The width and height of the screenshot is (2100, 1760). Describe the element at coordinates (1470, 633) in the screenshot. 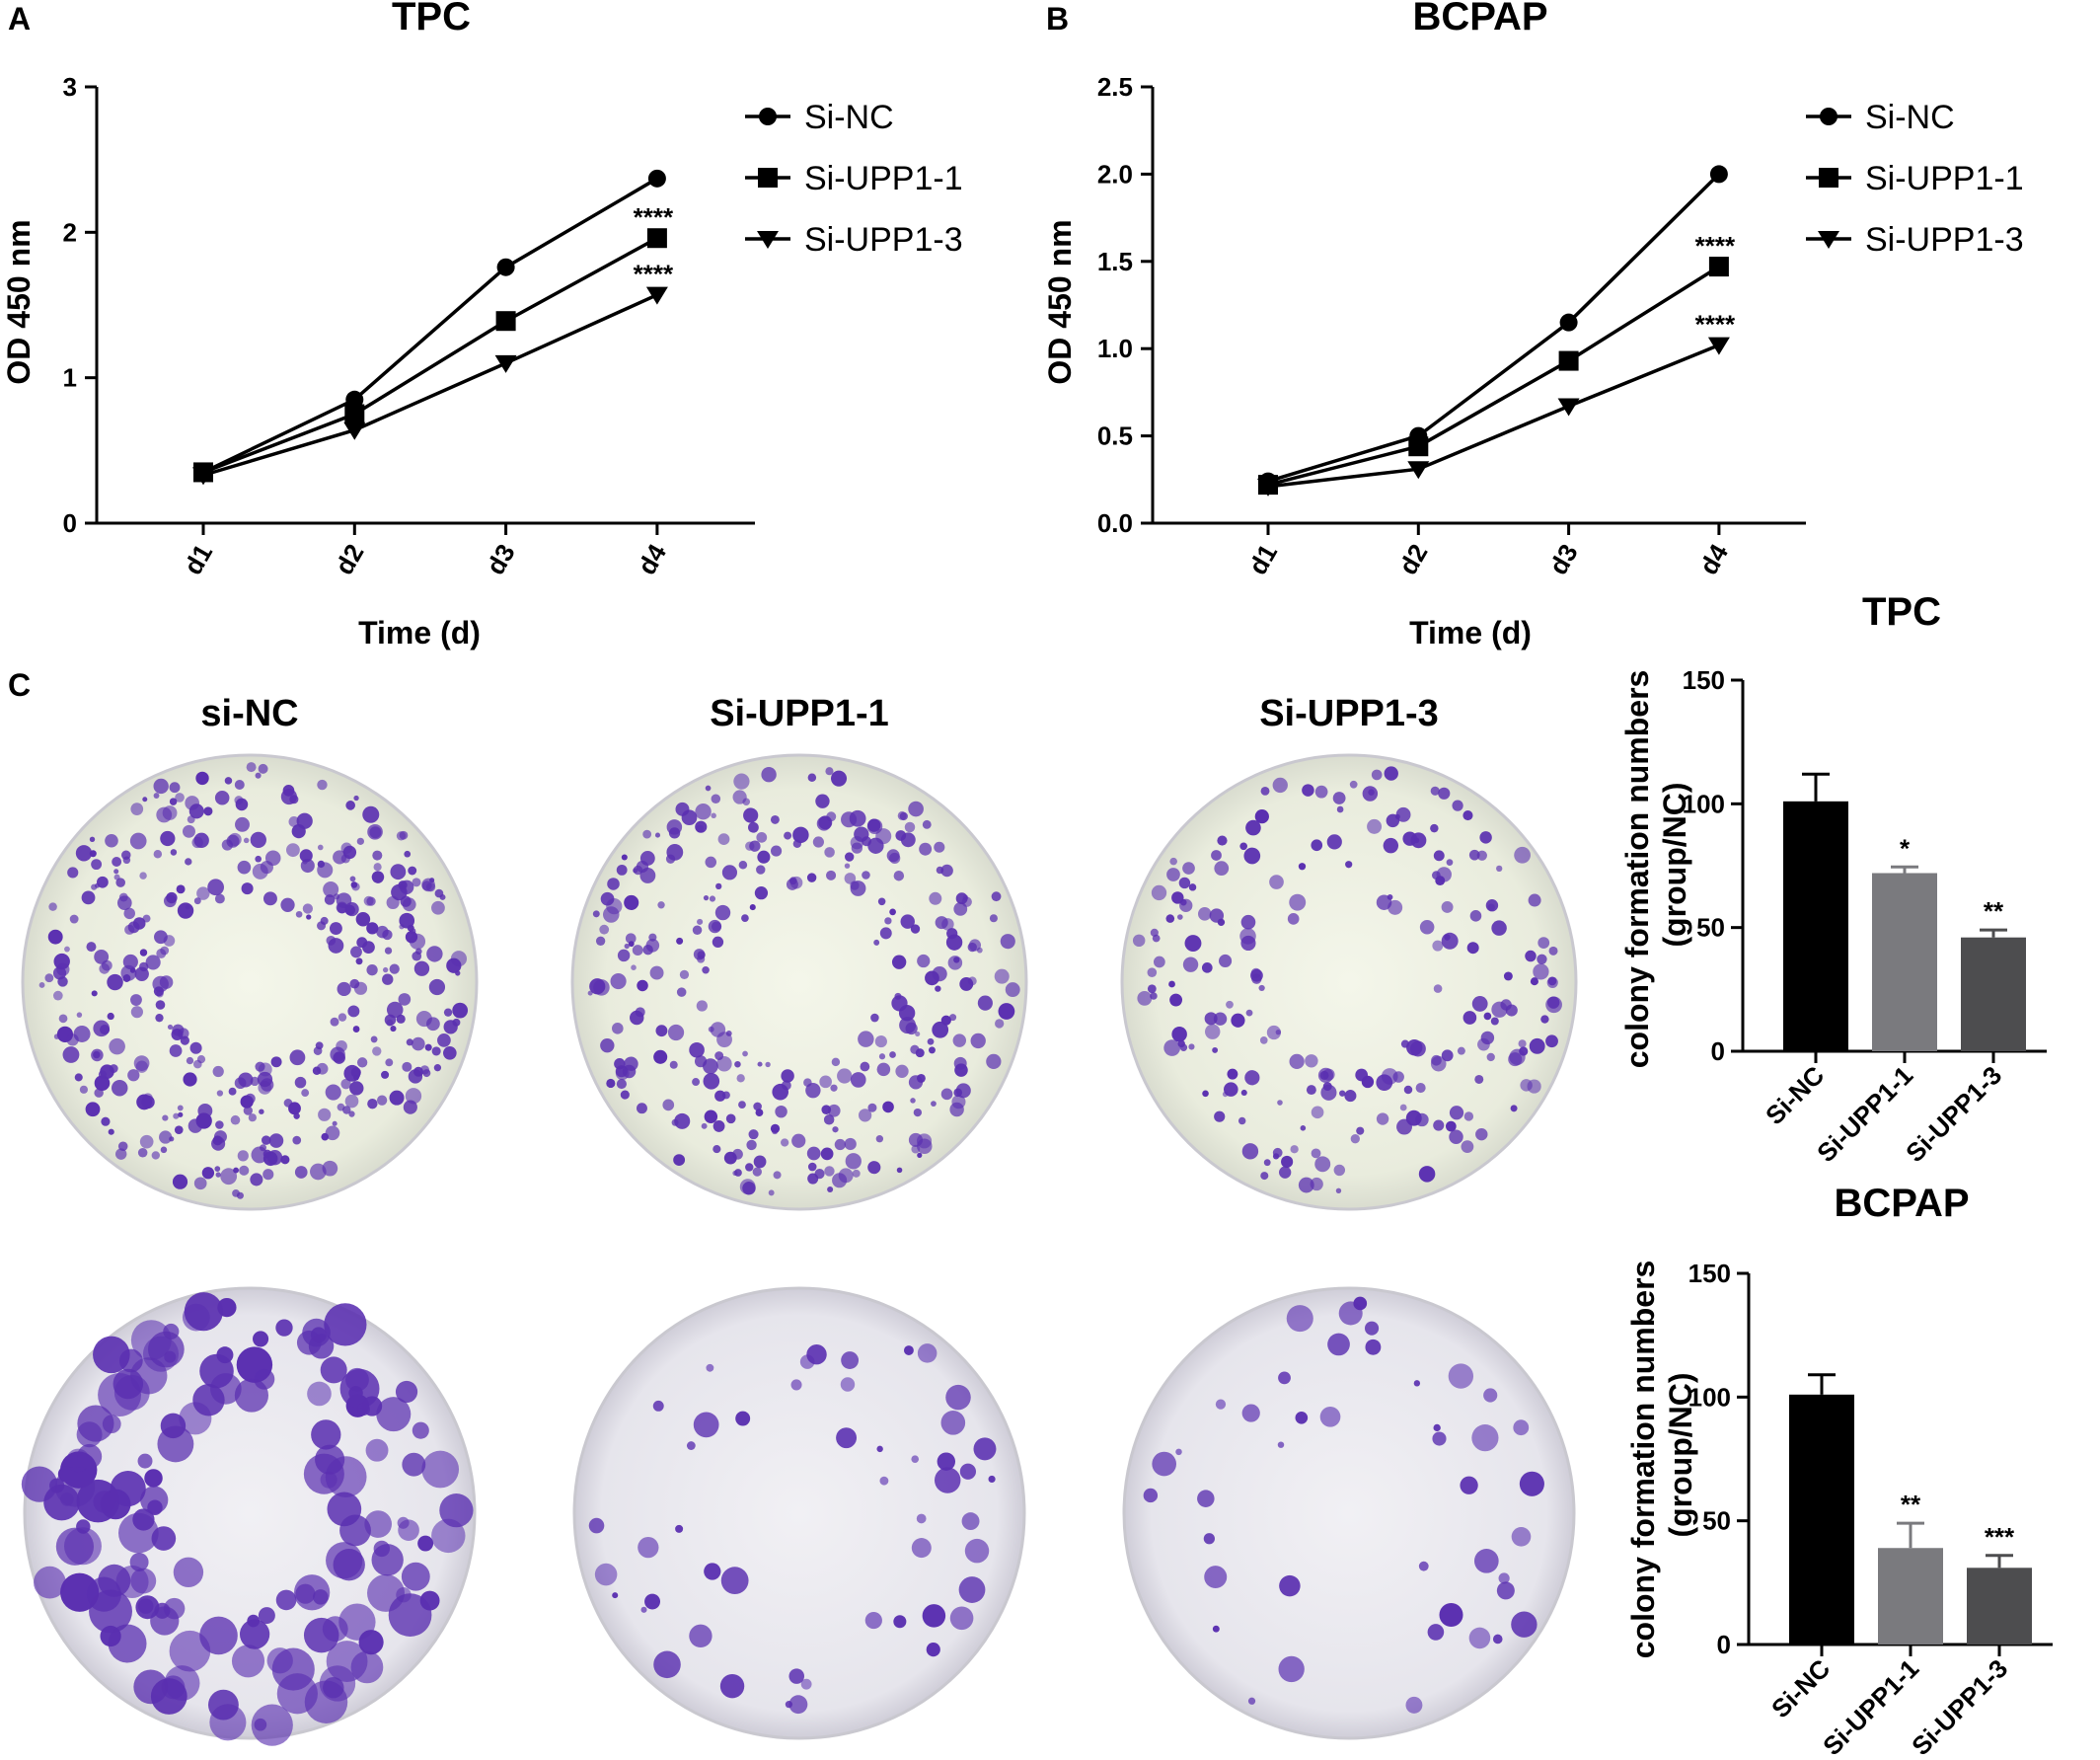

I see `x-axis-label: Time (d)` at that location.